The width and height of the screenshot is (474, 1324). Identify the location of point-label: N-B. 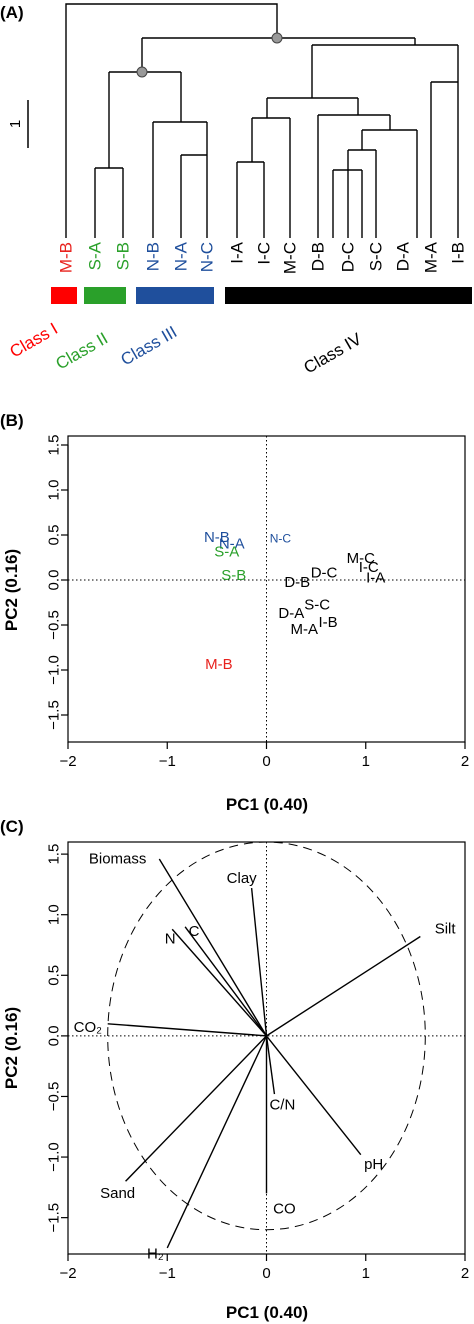
(217, 537).